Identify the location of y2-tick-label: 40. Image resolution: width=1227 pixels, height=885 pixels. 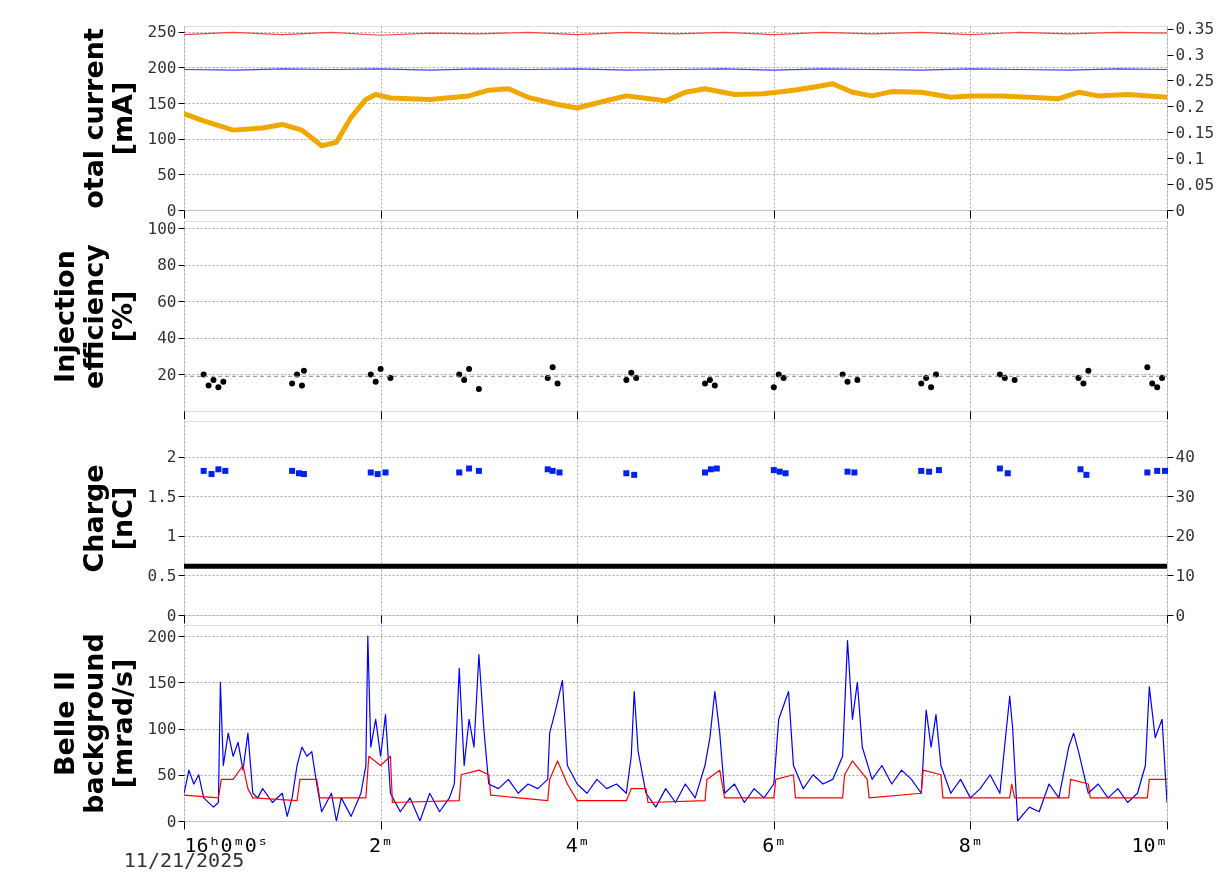
(1185, 457).